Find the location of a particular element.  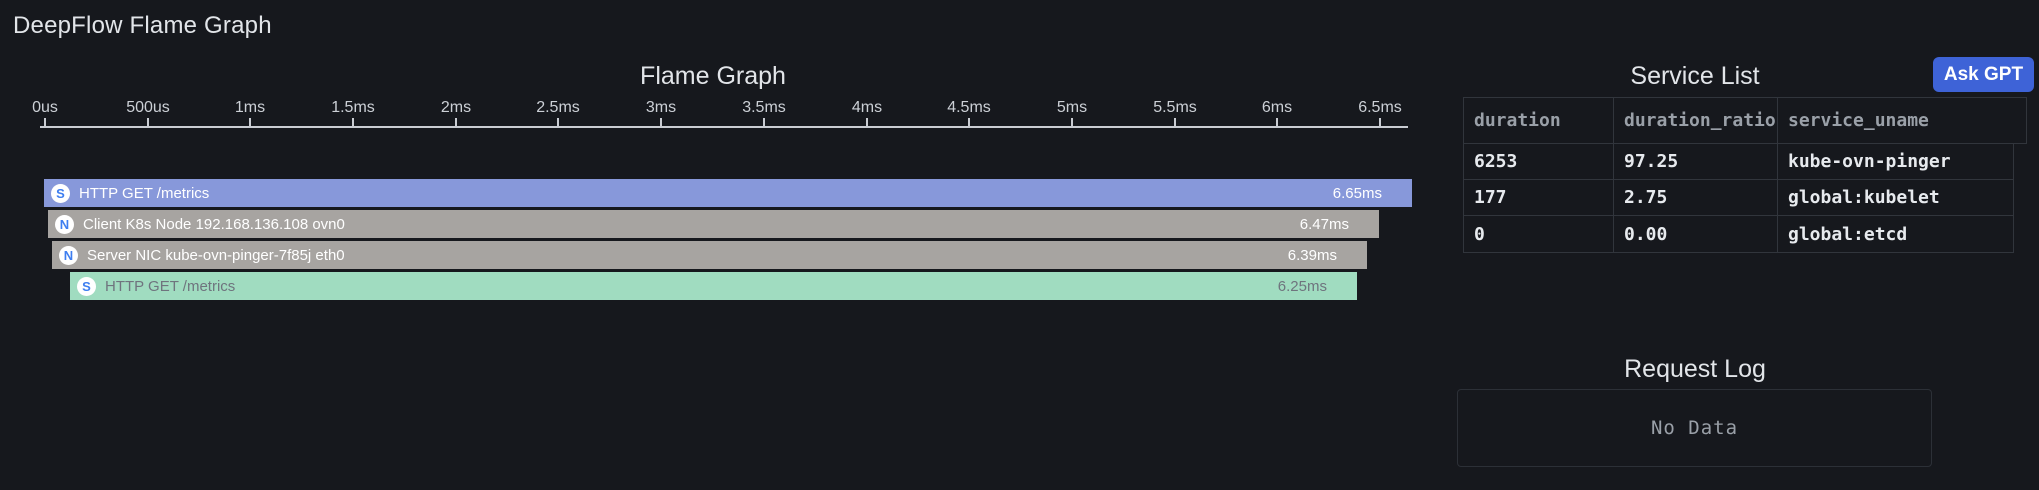

service-list-table-header: duration duration_ratio service_uname is located at coordinates (1745, 120).